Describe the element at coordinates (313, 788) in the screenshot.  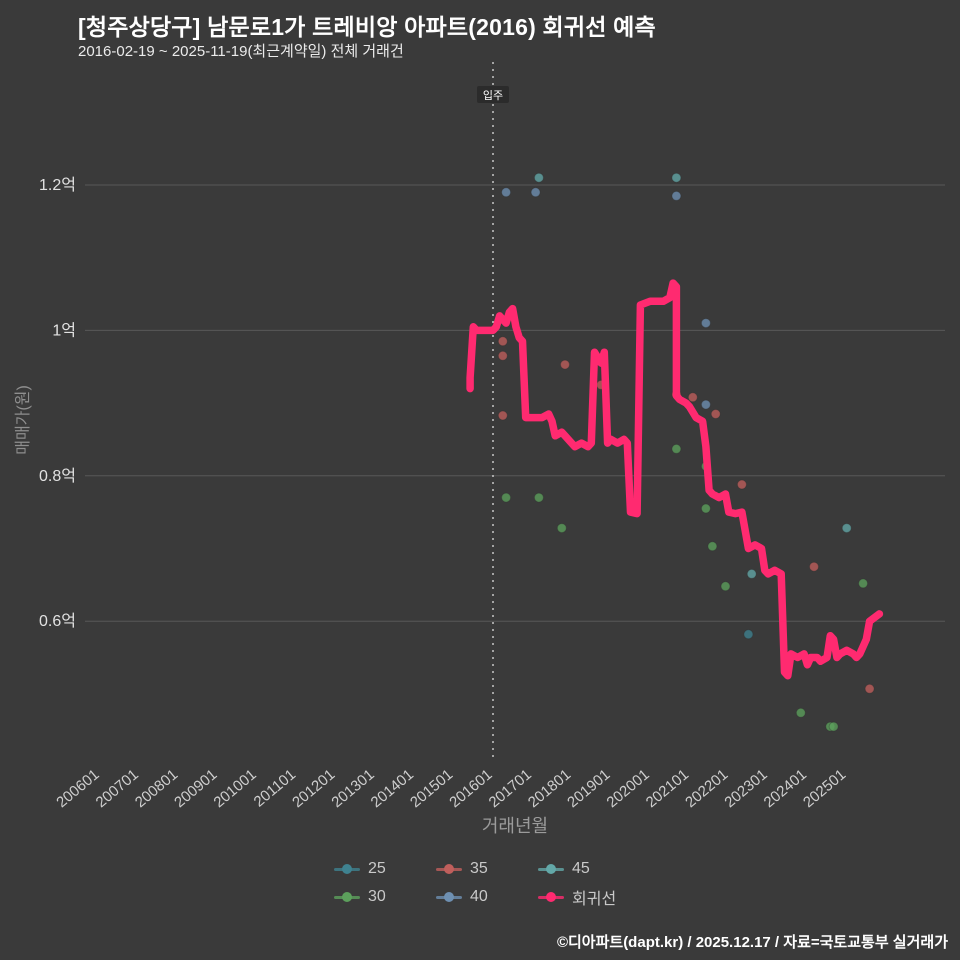
I see `x-tick-label: 201201` at that location.